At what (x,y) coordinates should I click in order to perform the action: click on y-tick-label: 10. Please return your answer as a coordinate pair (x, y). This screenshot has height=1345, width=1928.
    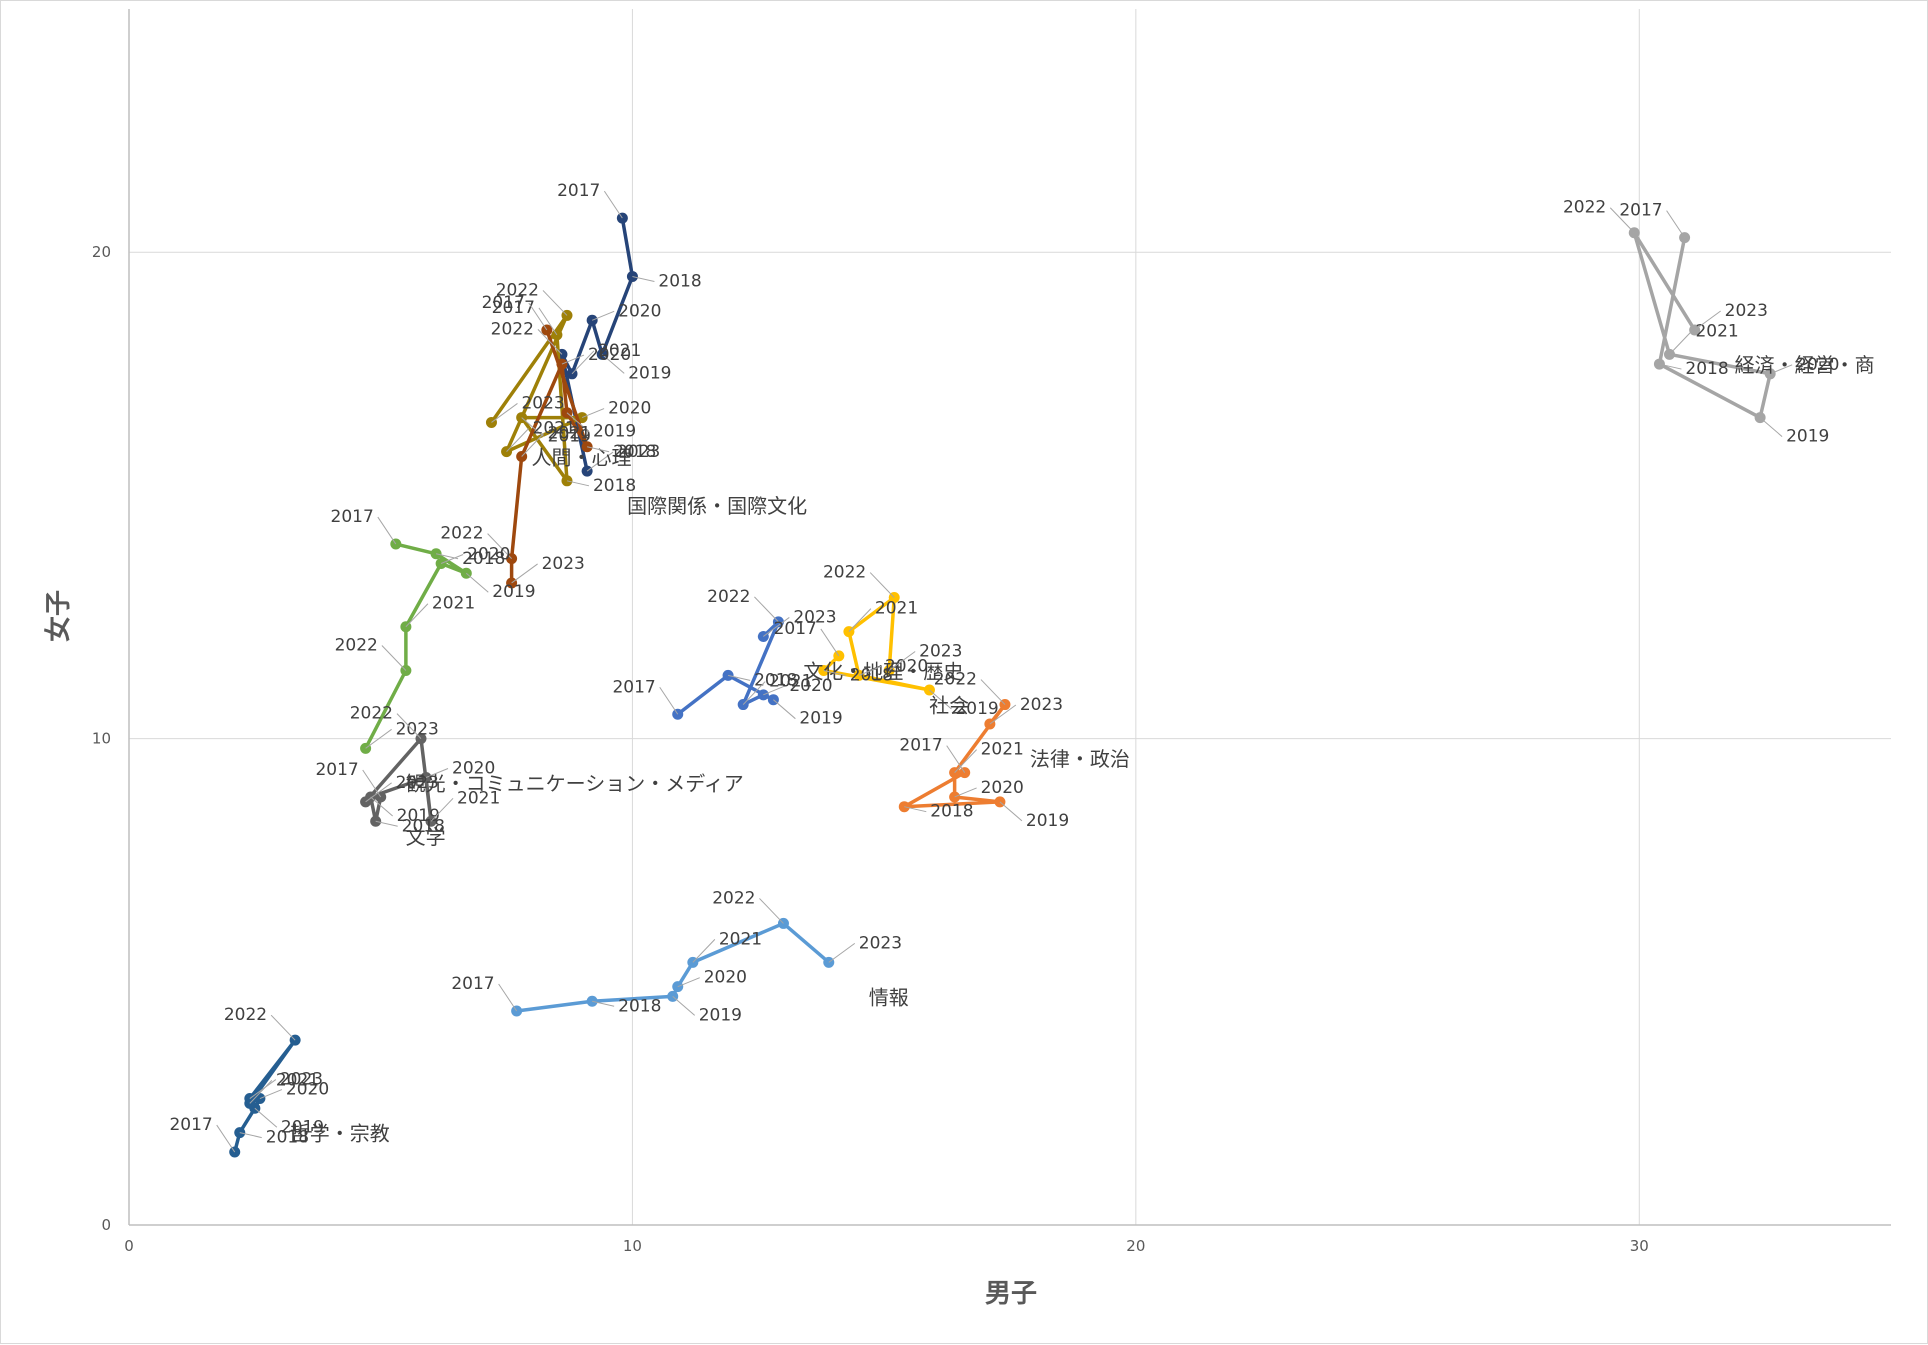
    Looking at the image, I should click on (101, 739).